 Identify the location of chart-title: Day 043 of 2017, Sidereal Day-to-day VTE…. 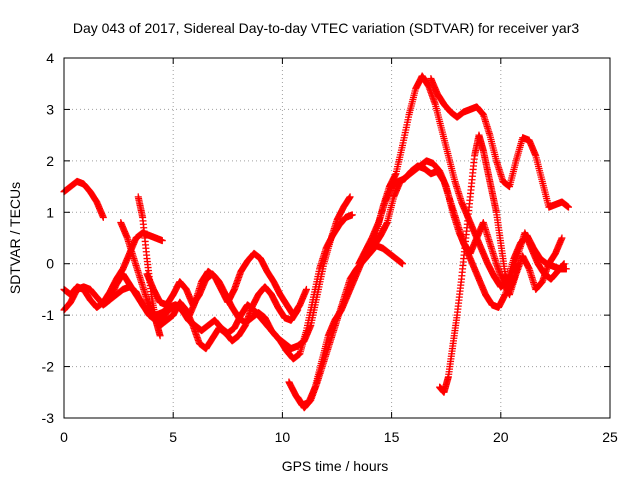
(326, 28).